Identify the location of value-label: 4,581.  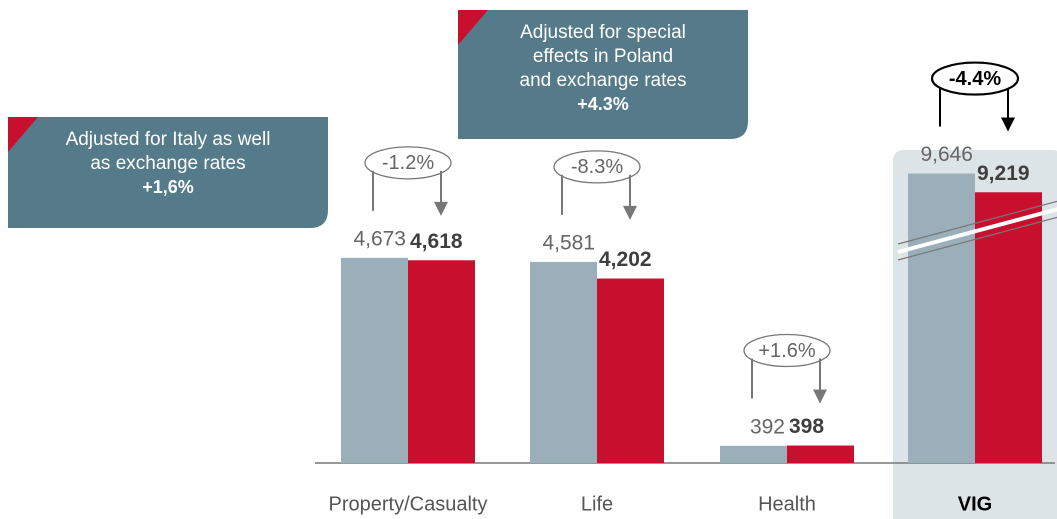
(568, 242).